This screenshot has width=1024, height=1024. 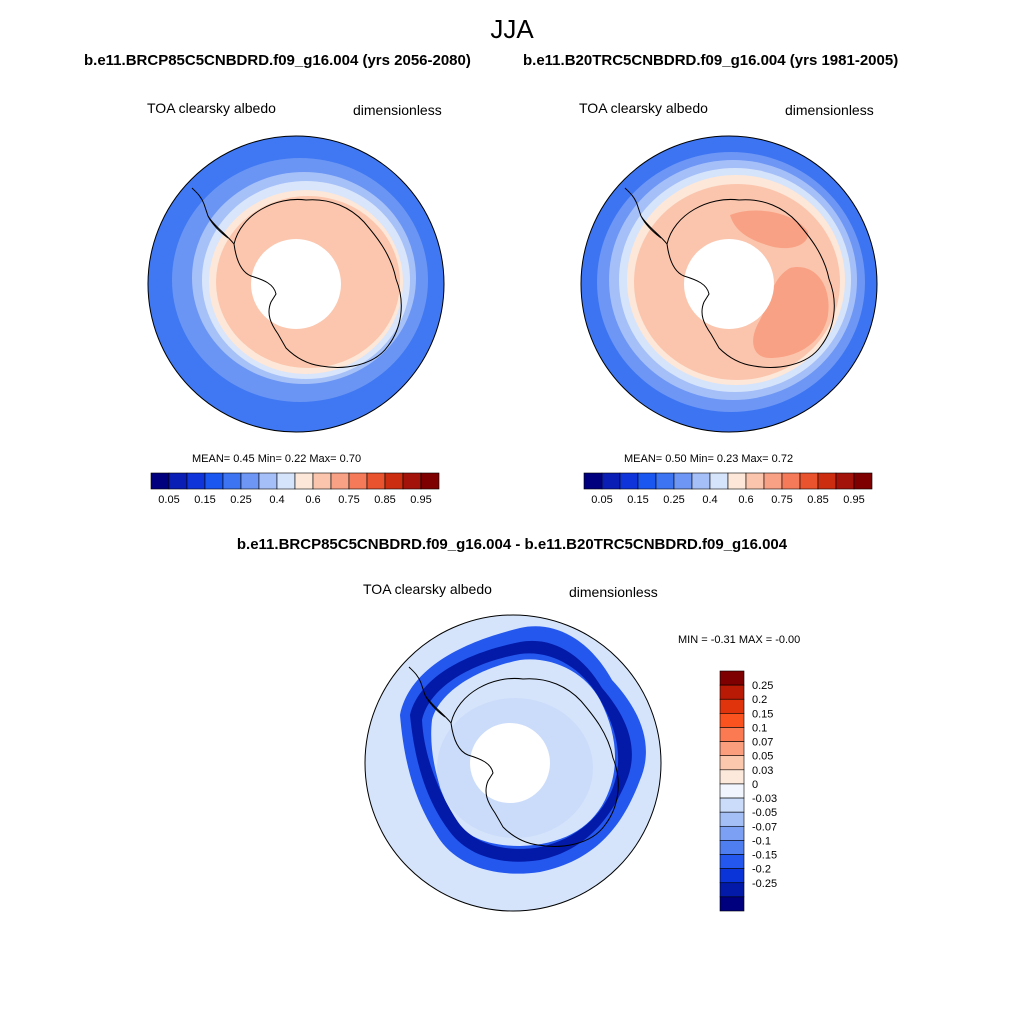 I want to click on diff-colorbar-label: -0.25, so click(x=764, y=884).